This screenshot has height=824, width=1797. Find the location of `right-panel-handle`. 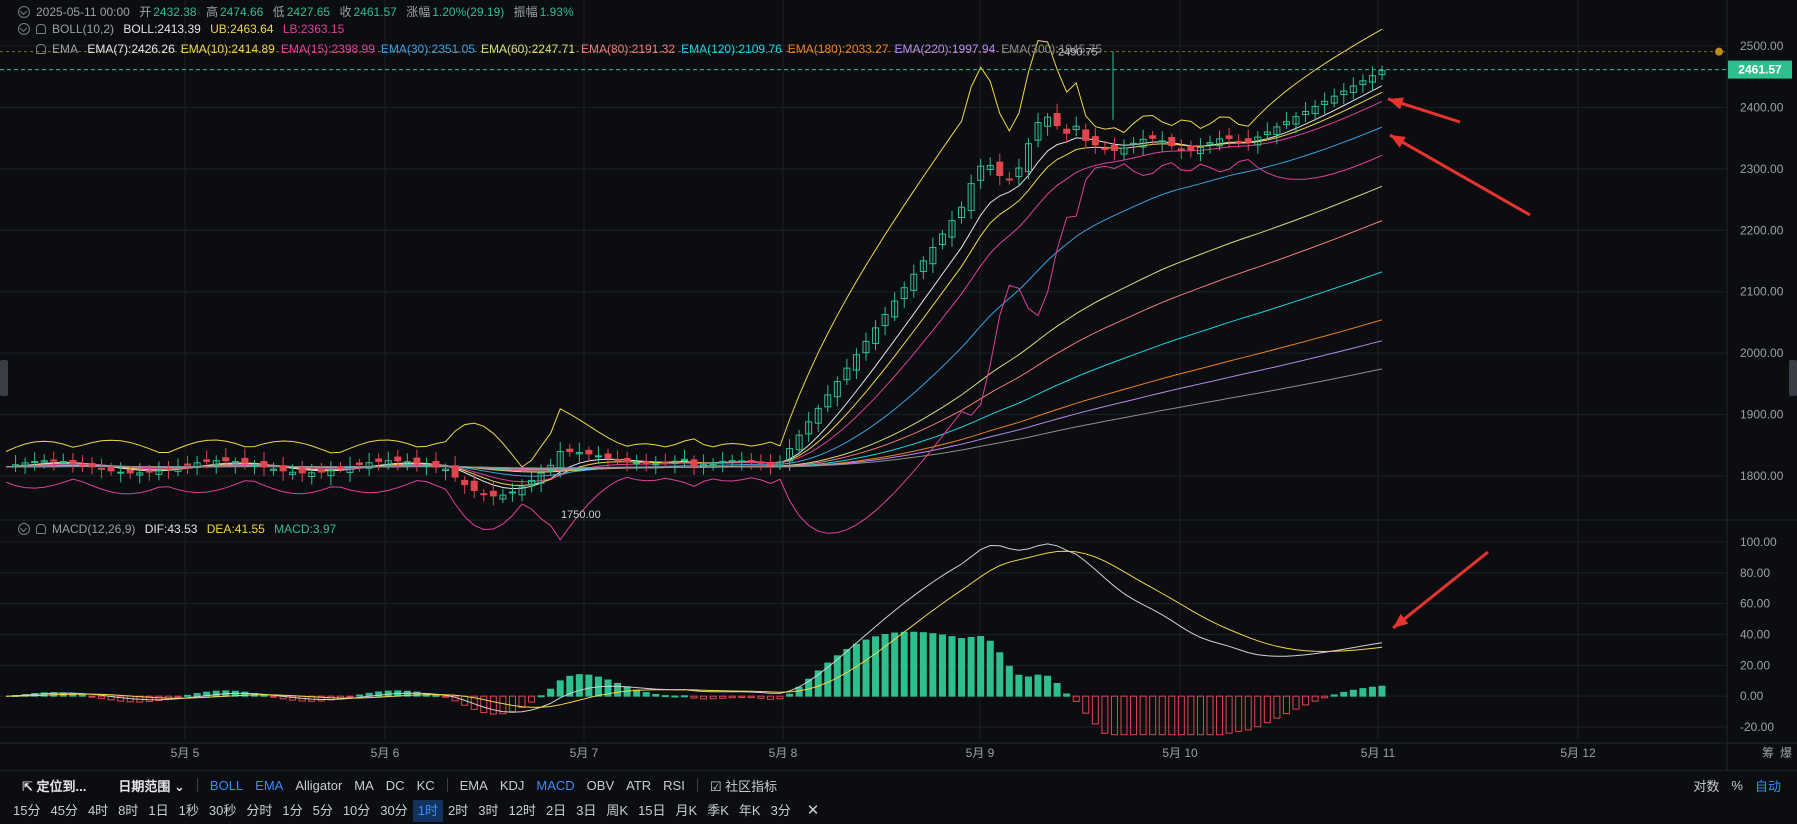

right-panel-handle is located at coordinates (1793, 378).